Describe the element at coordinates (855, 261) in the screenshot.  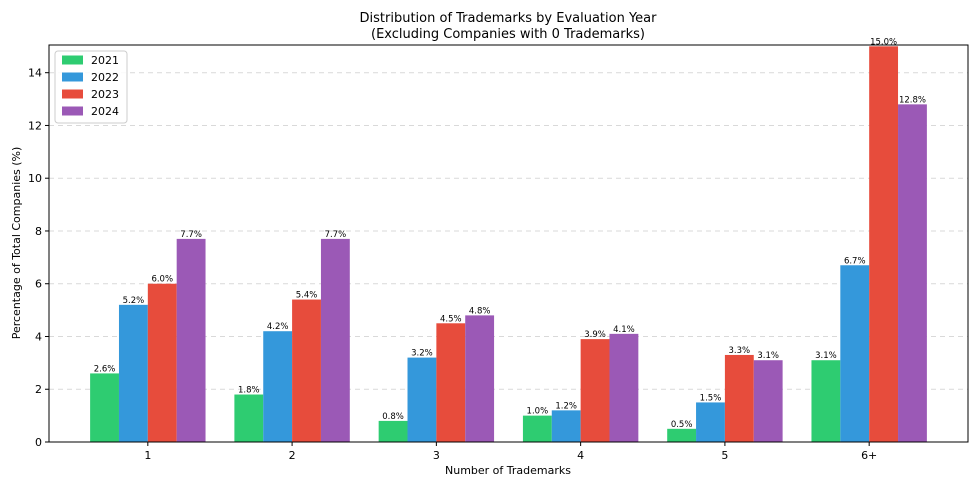
I see `data-label: 6.7%` at that location.